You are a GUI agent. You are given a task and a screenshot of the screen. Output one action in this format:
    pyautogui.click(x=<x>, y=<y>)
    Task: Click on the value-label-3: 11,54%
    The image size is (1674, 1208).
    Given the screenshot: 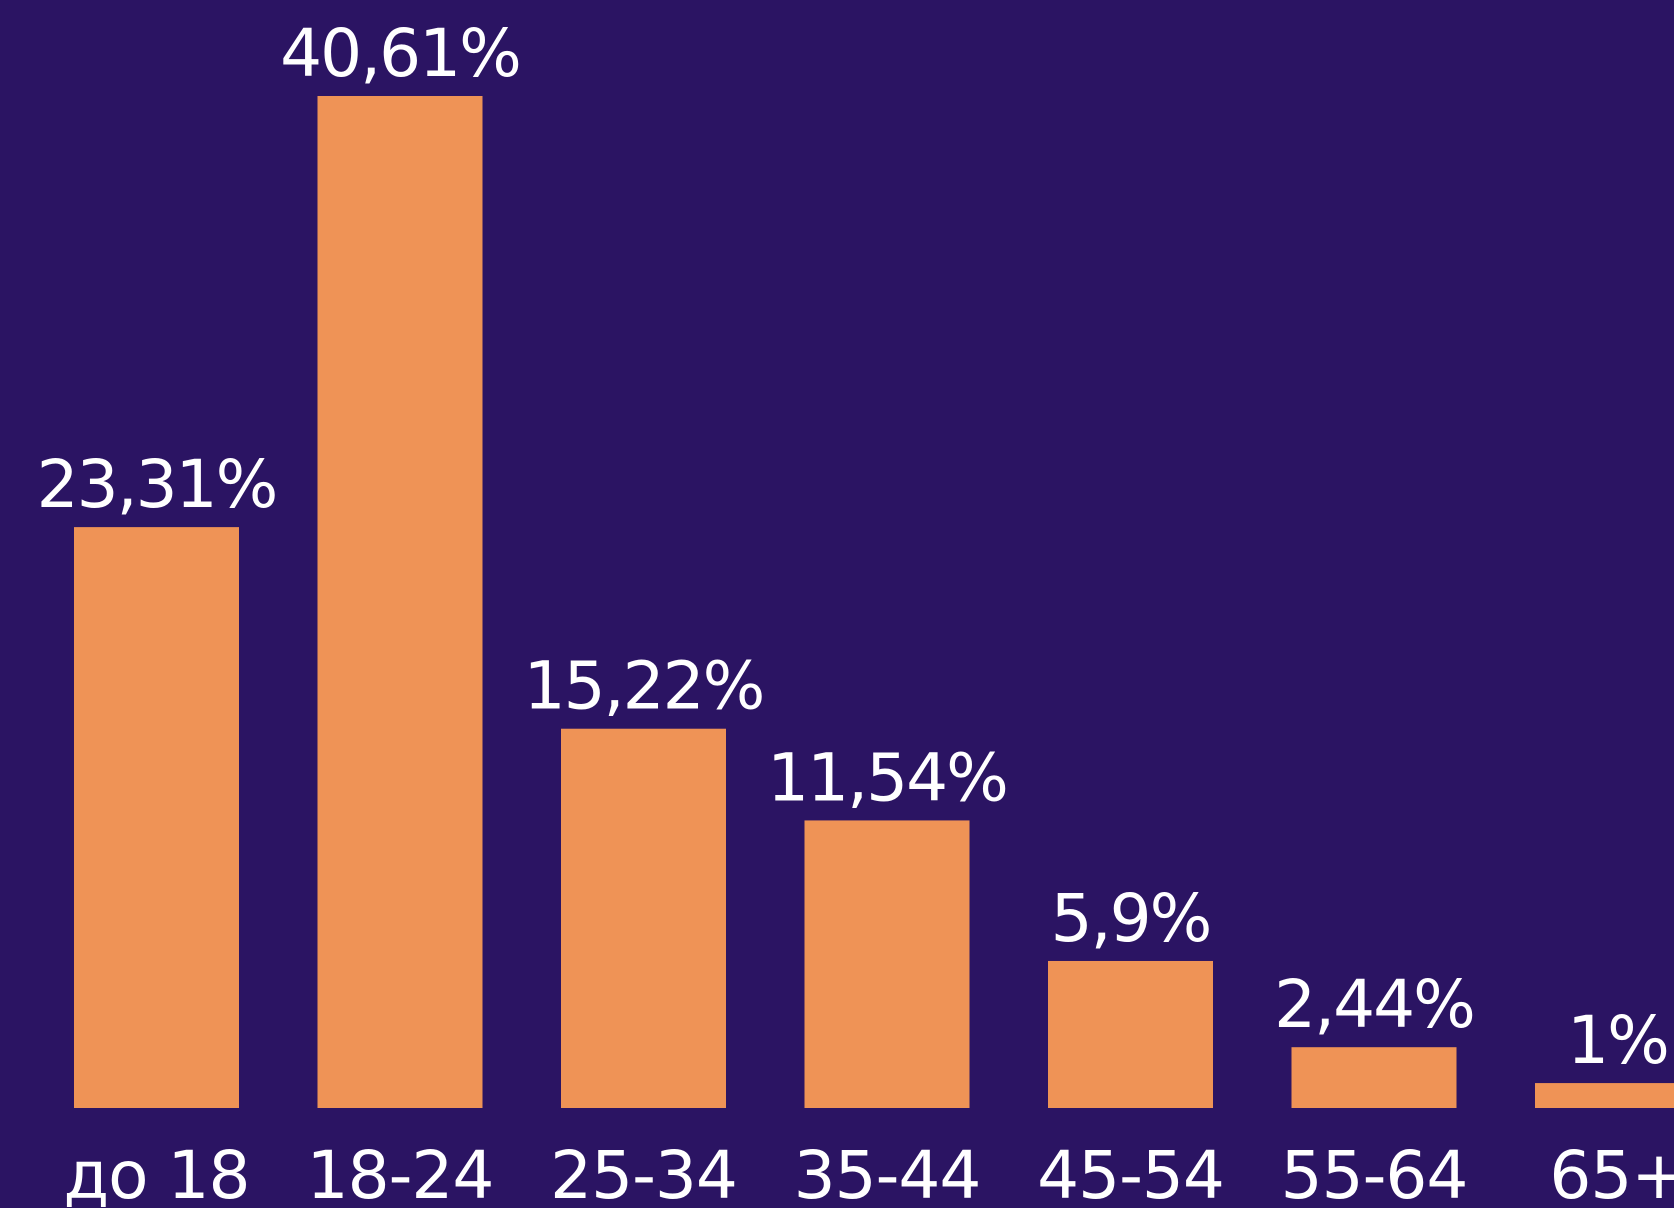 What is the action you would take?
    pyautogui.click(x=887, y=777)
    